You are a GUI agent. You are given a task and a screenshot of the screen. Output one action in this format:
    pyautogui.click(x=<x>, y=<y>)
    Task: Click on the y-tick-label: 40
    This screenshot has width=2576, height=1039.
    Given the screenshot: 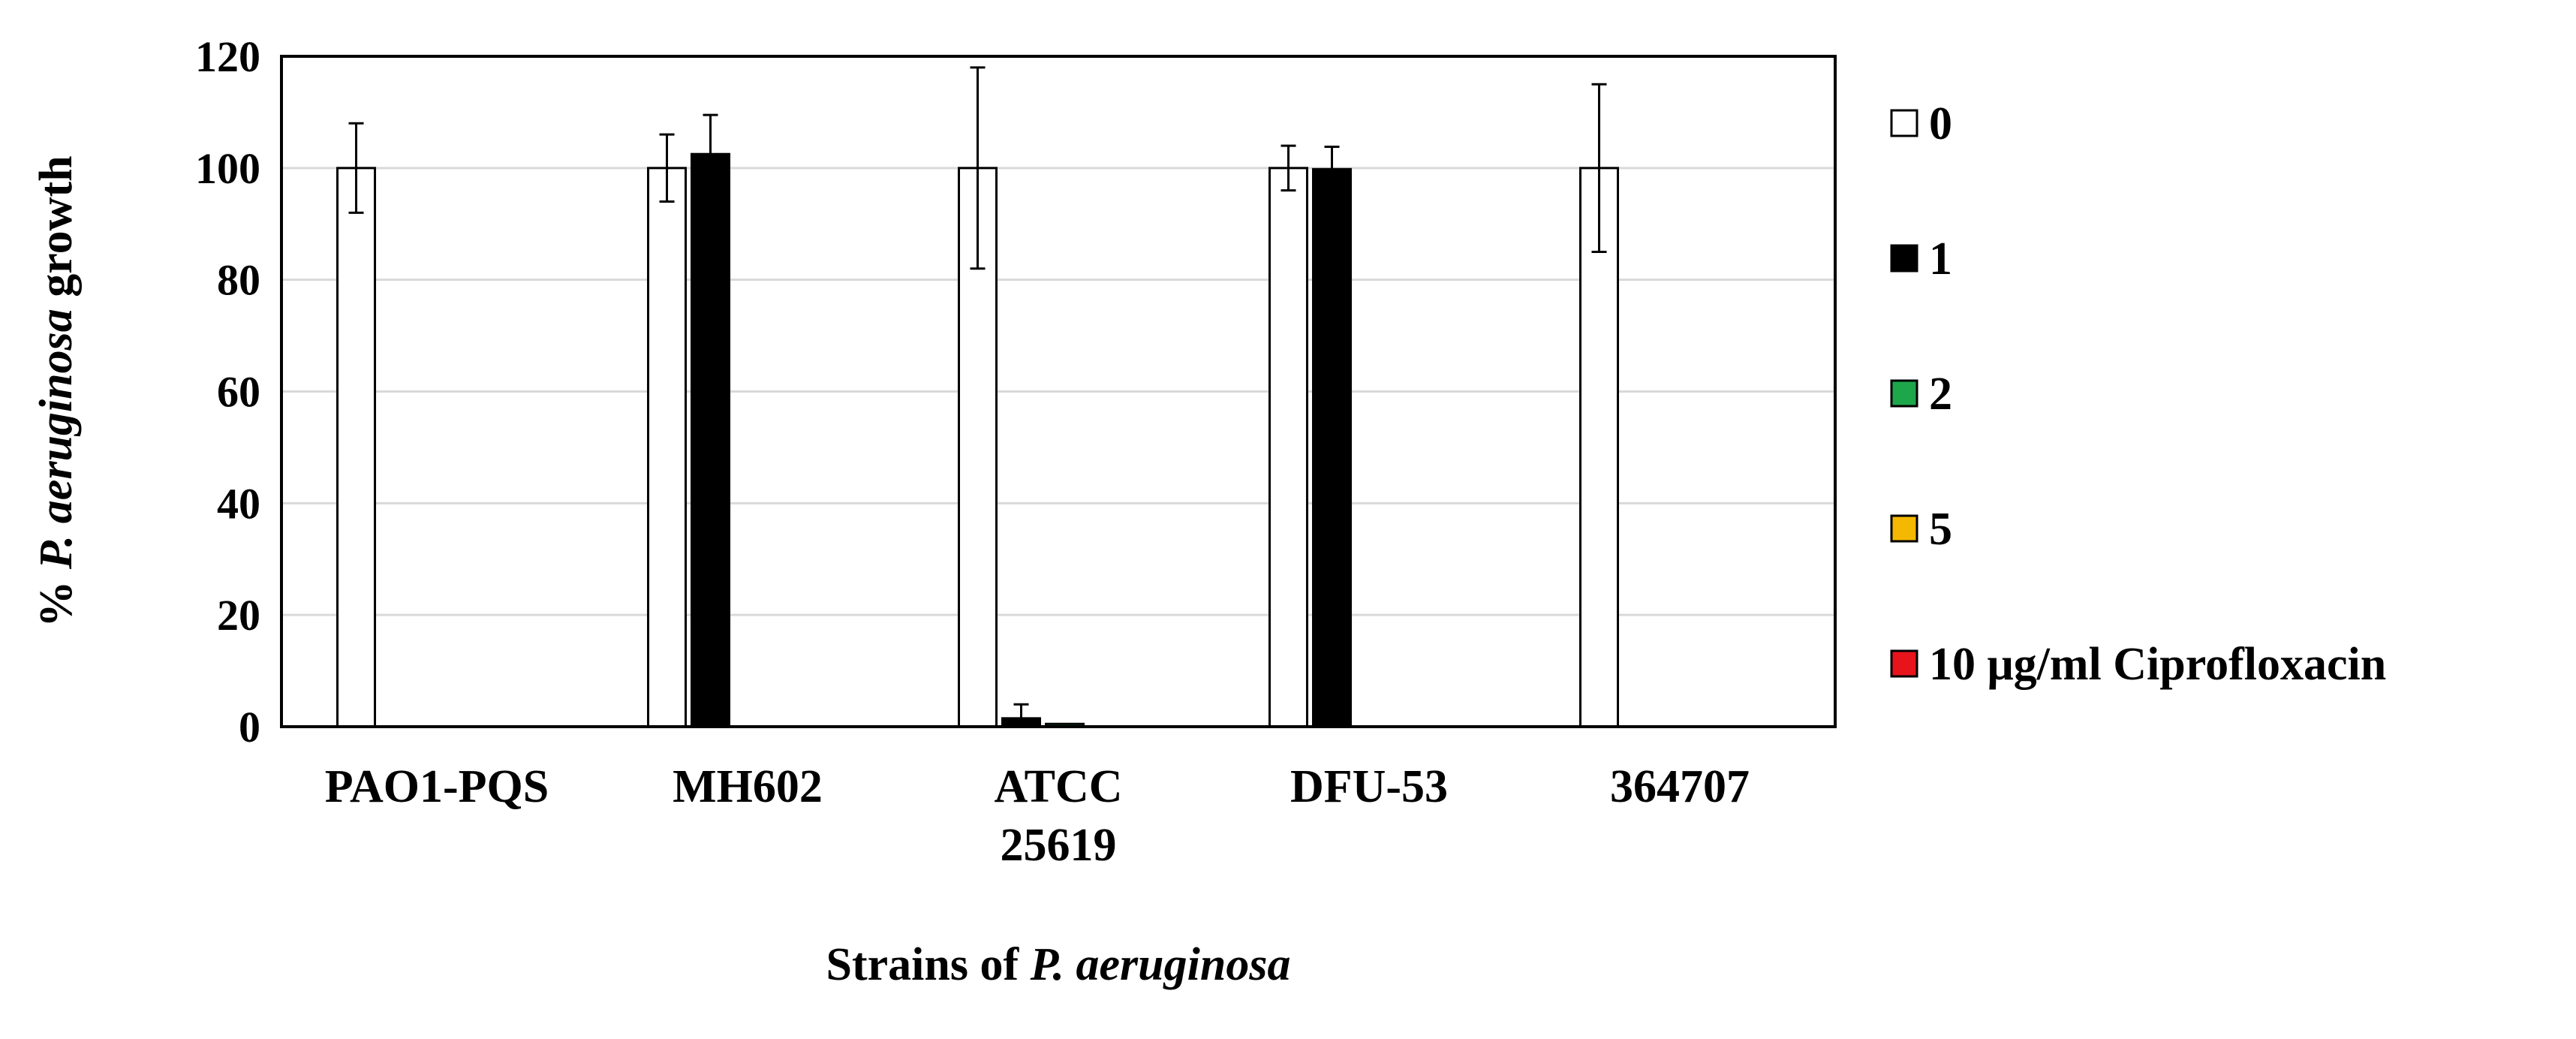 What is the action you would take?
    pyautogui.click(x=238, y=503)
    